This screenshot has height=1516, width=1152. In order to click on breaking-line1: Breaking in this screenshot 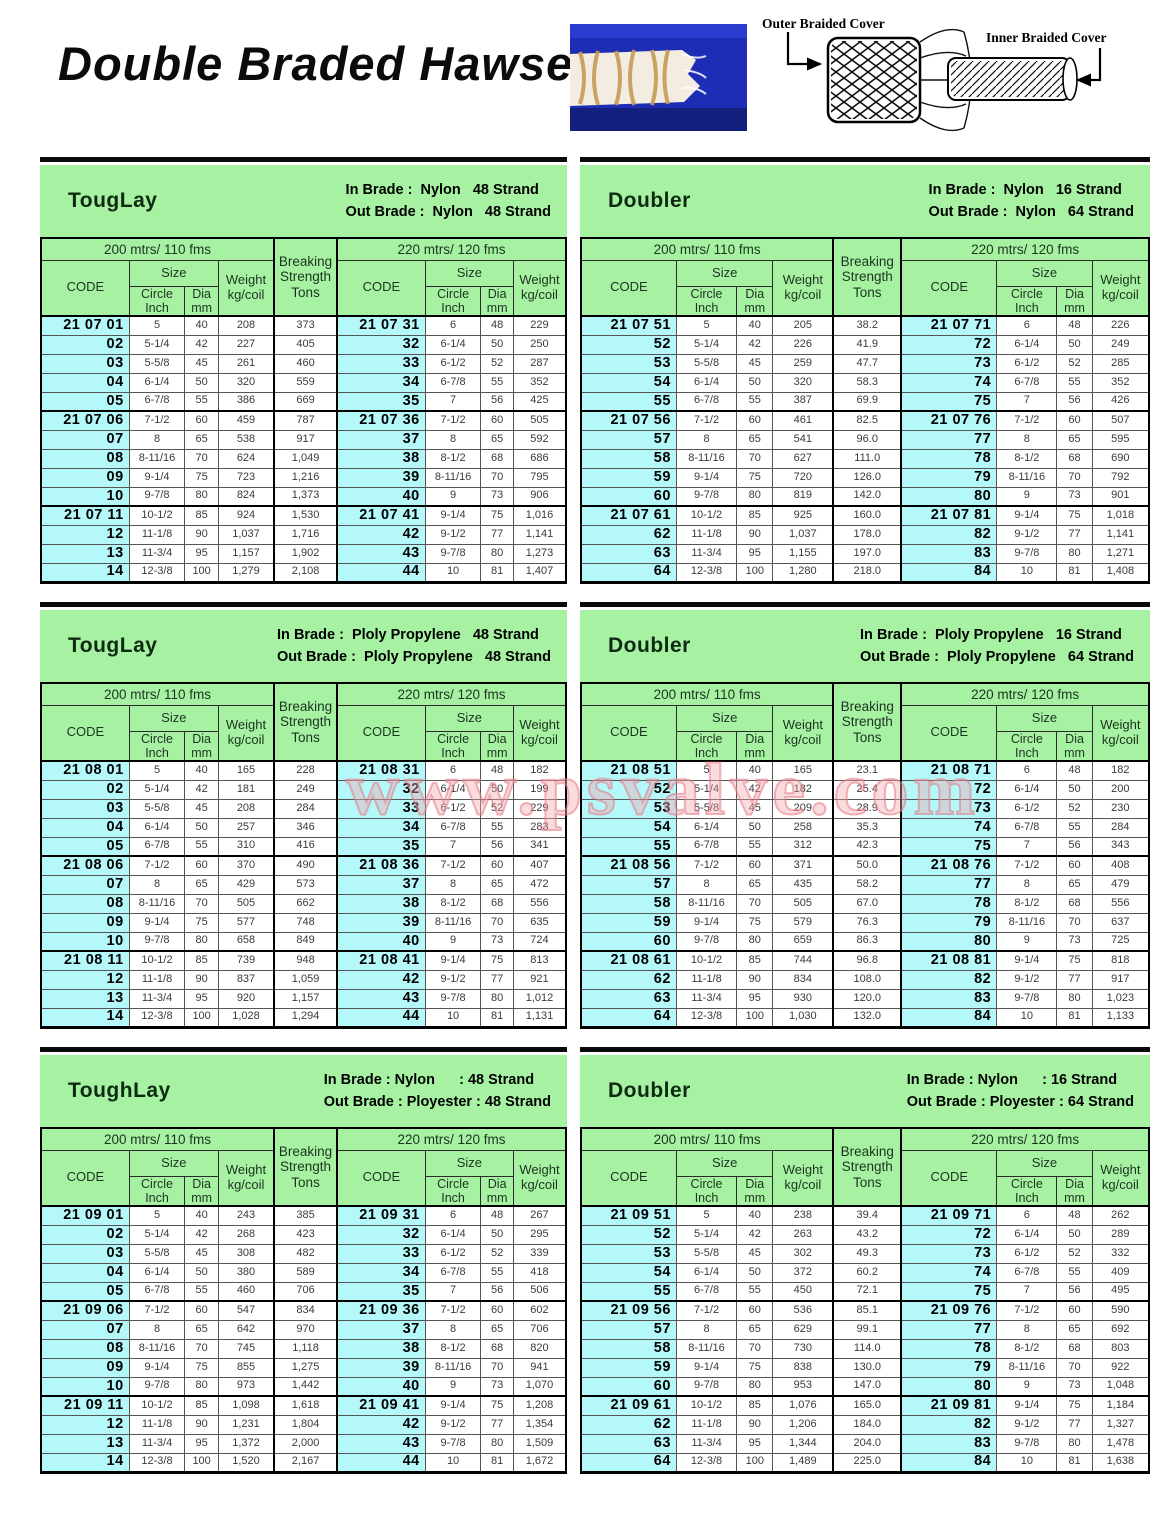, I will do `click(305, 1152)`.